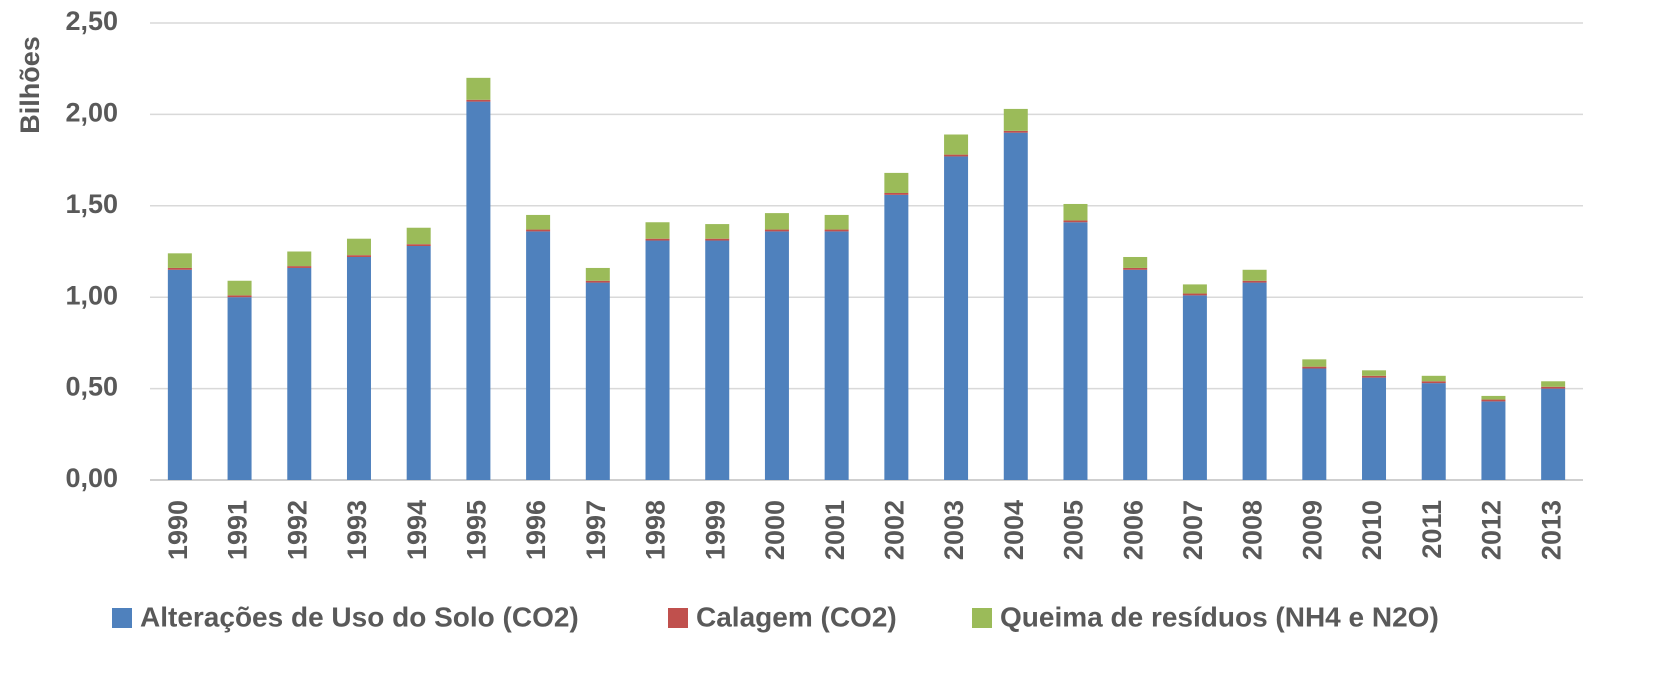  What do you see at coordinates (91, 204) in the screenshot?
I see `y-tick-label: 1,50` at bounding box center [91, 204].